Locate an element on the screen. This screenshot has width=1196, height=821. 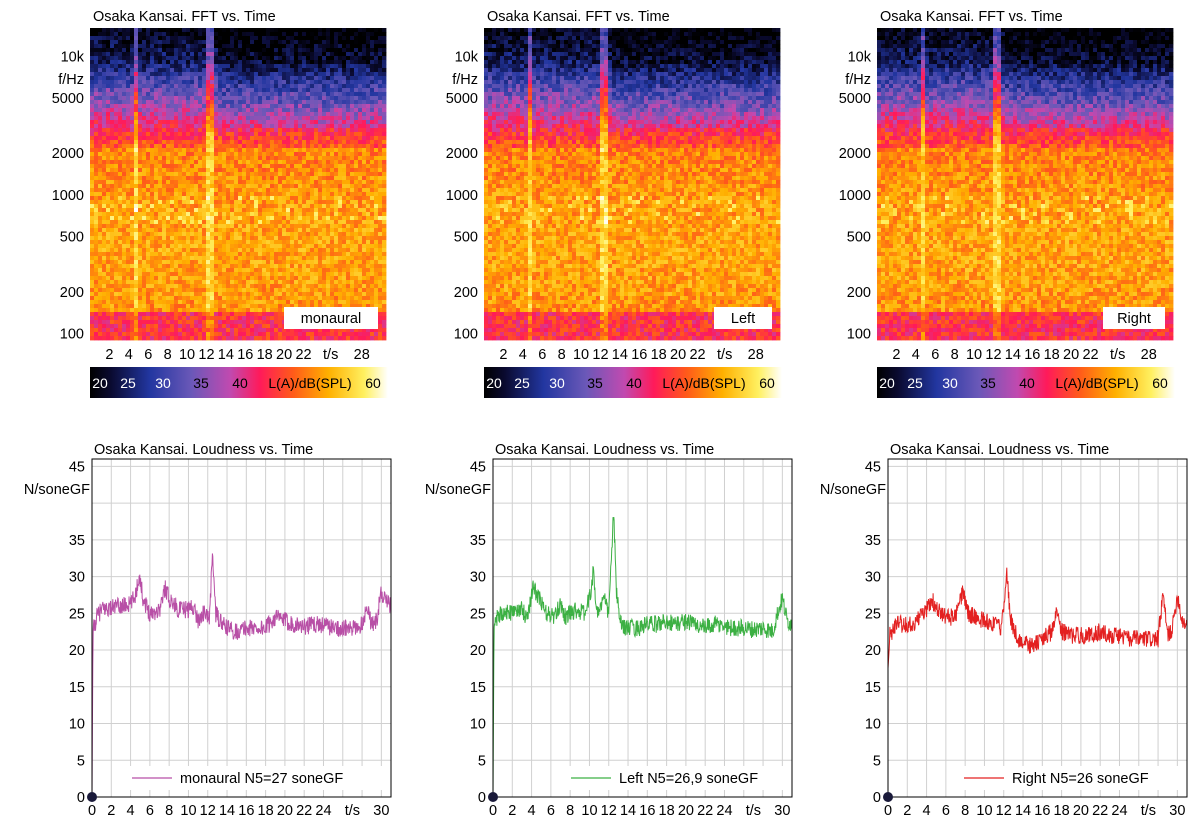
colorbar-tick-label: 60 is located at coordinates (1160, 383).